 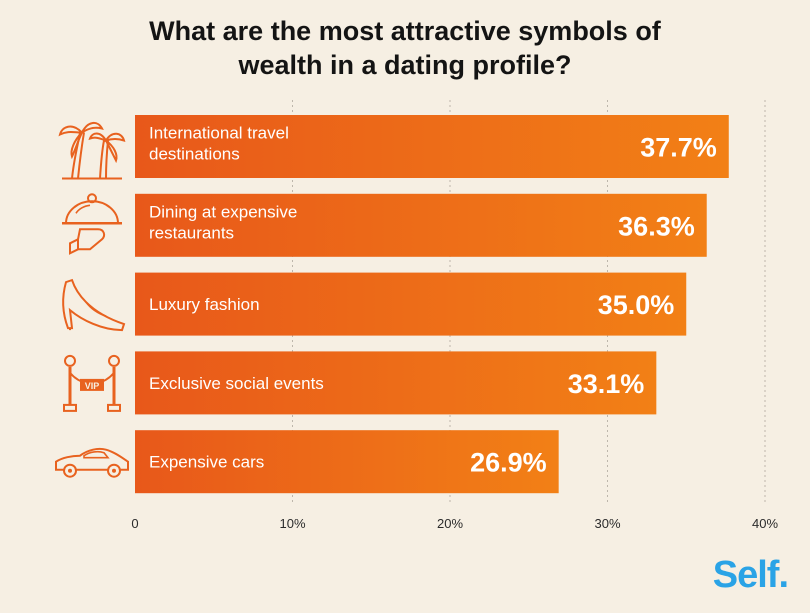 What do you see at coordinates (92, 224) in the screenshot?
I see `cloche-icon` at bounding box center [92, 224].